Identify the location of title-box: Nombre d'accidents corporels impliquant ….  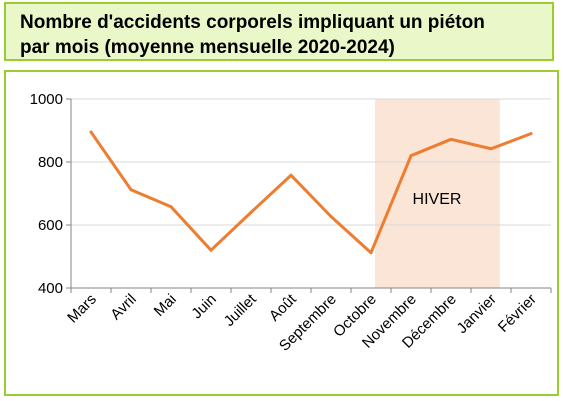
(279, 31).